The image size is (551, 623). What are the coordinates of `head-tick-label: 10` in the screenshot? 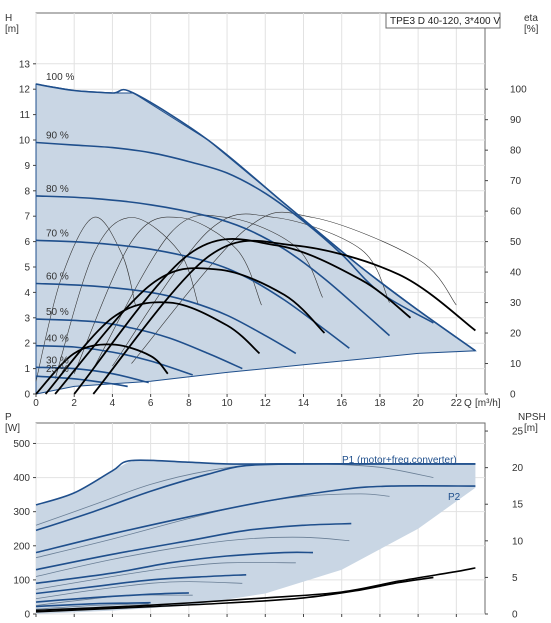 It's located at (25, 141).